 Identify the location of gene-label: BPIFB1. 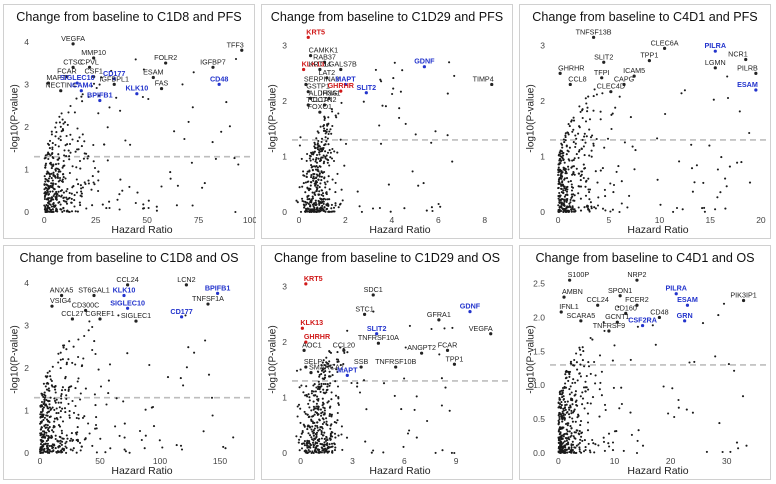
(218, 287).